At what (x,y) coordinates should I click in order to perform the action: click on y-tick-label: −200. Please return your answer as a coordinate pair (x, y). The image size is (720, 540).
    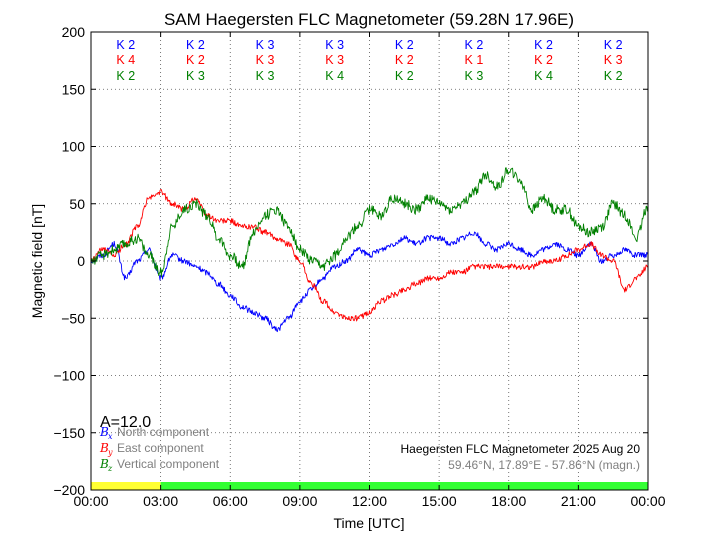
    Looking at the image, I should click on (69, 490).